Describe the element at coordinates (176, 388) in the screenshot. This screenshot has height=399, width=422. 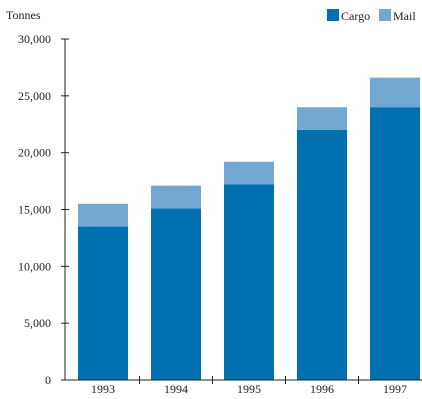
I see `x-tick-label: 1994` at that location.